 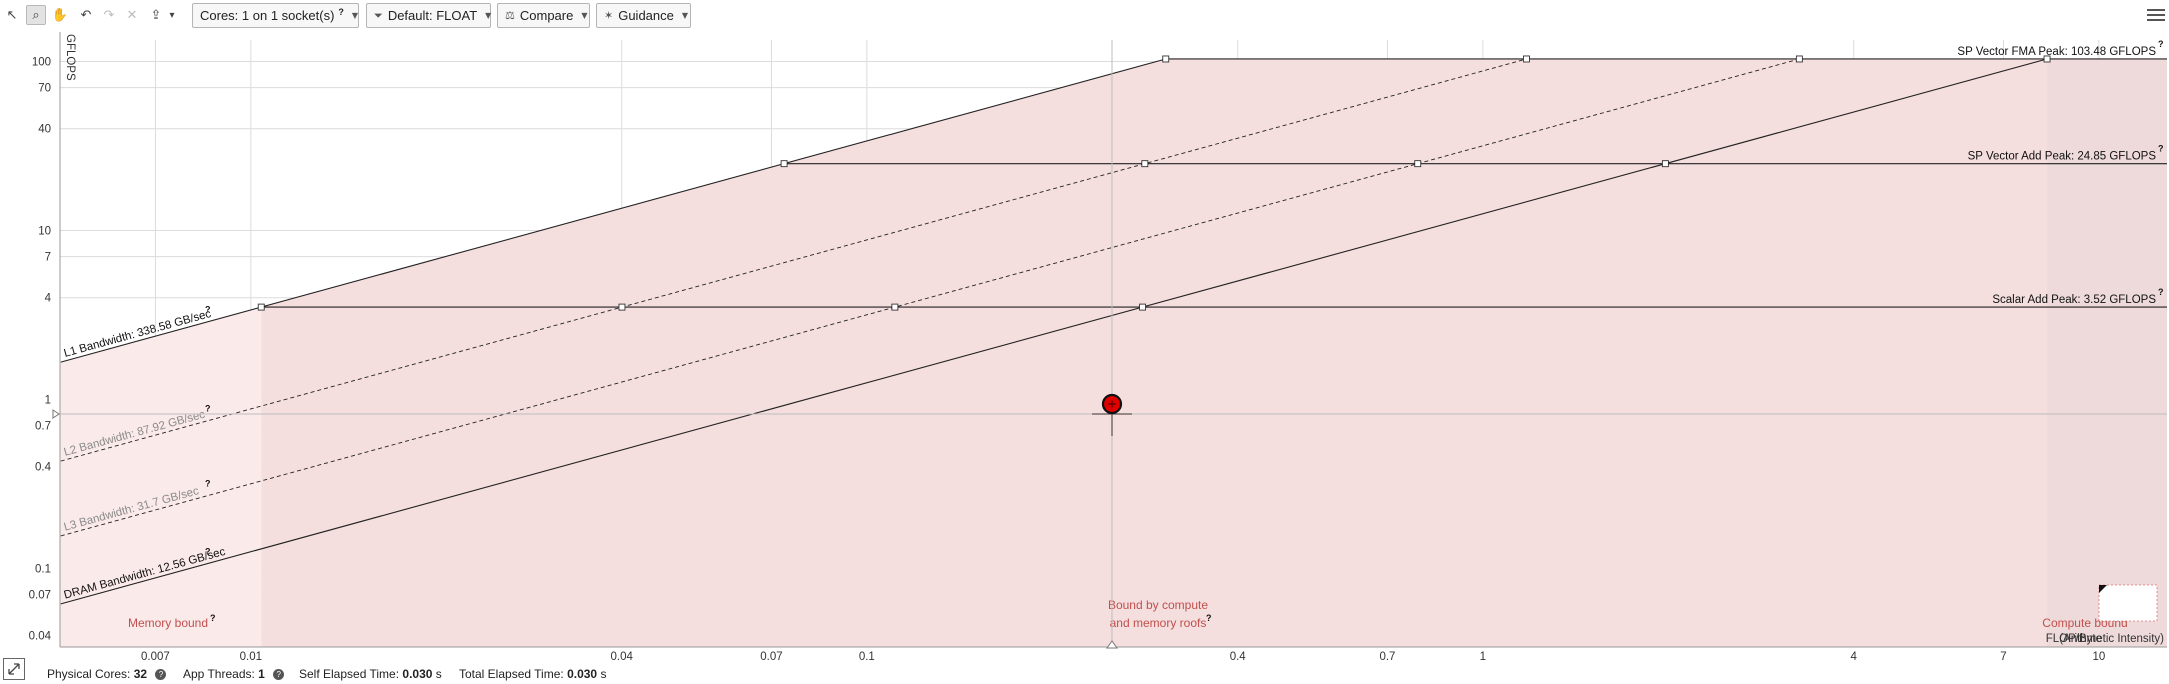 I want to click on y-tick-label: 1, so click(x=48, y=400).